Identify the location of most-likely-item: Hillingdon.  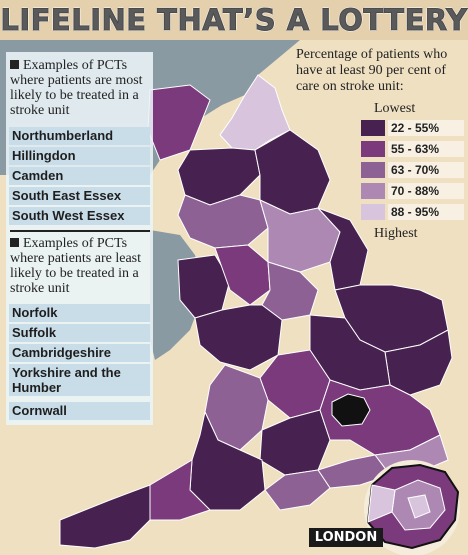
(79, 156).